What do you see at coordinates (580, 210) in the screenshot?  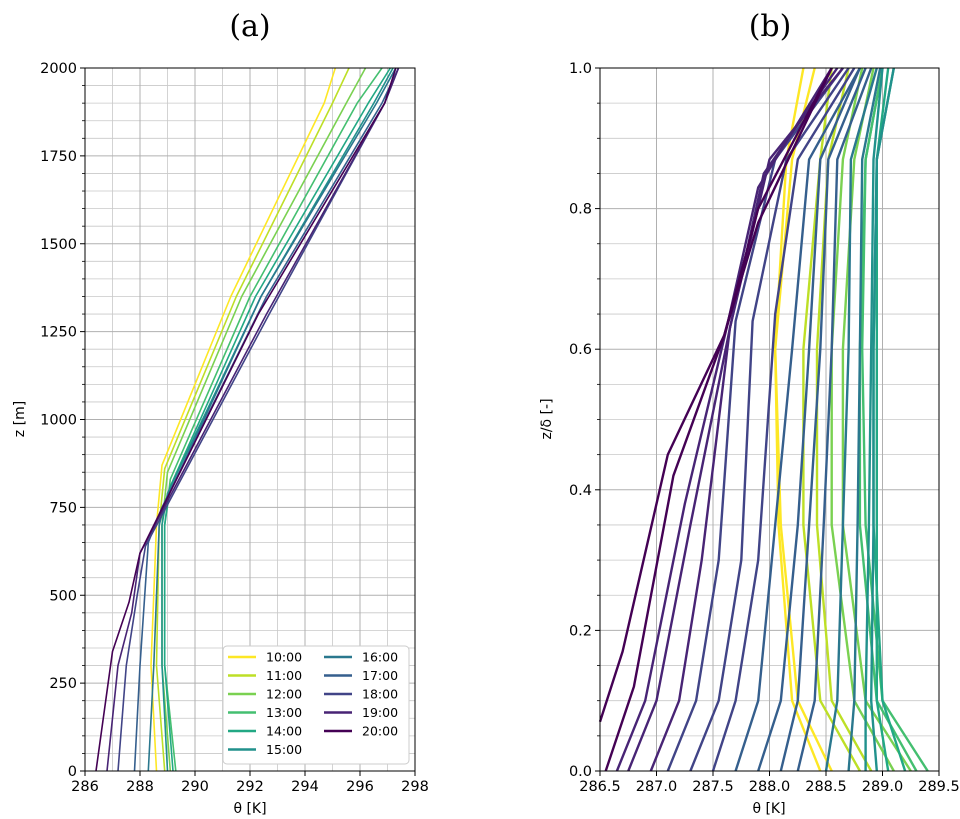 I see `y-tick-label: 0.8` at bounding box center [580, 210].